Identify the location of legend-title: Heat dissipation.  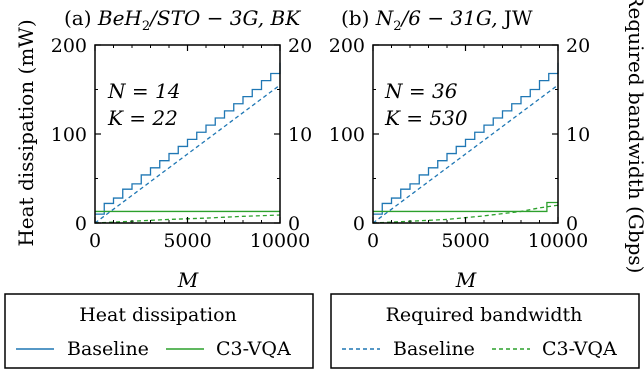
(158, 315).